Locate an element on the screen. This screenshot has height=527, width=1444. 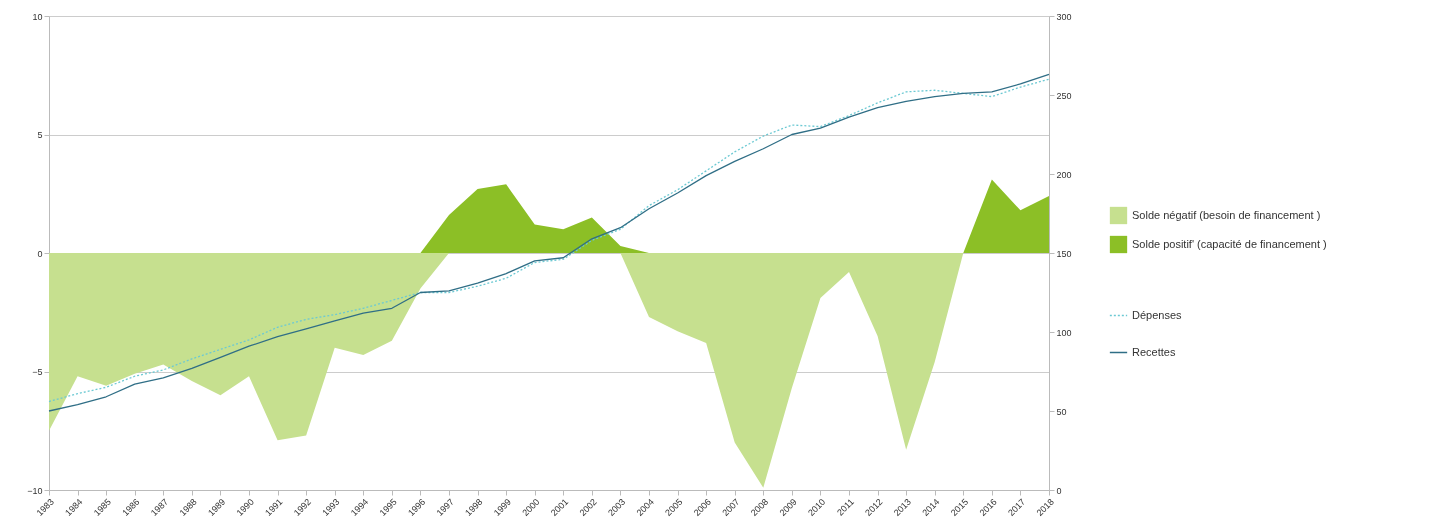
legend-label: Recettes is located at coordinates (1154, 351).